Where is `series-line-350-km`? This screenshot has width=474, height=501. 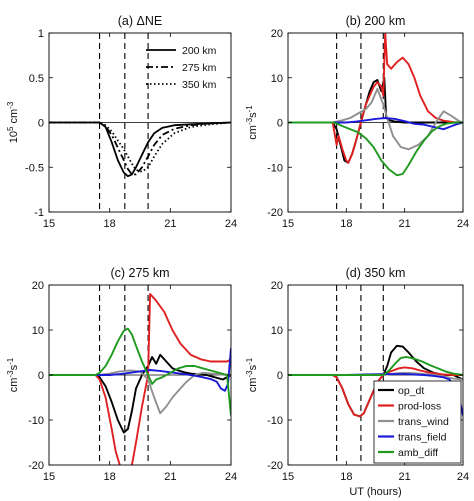
series-line-350-km is located at coordinates (140, 147).